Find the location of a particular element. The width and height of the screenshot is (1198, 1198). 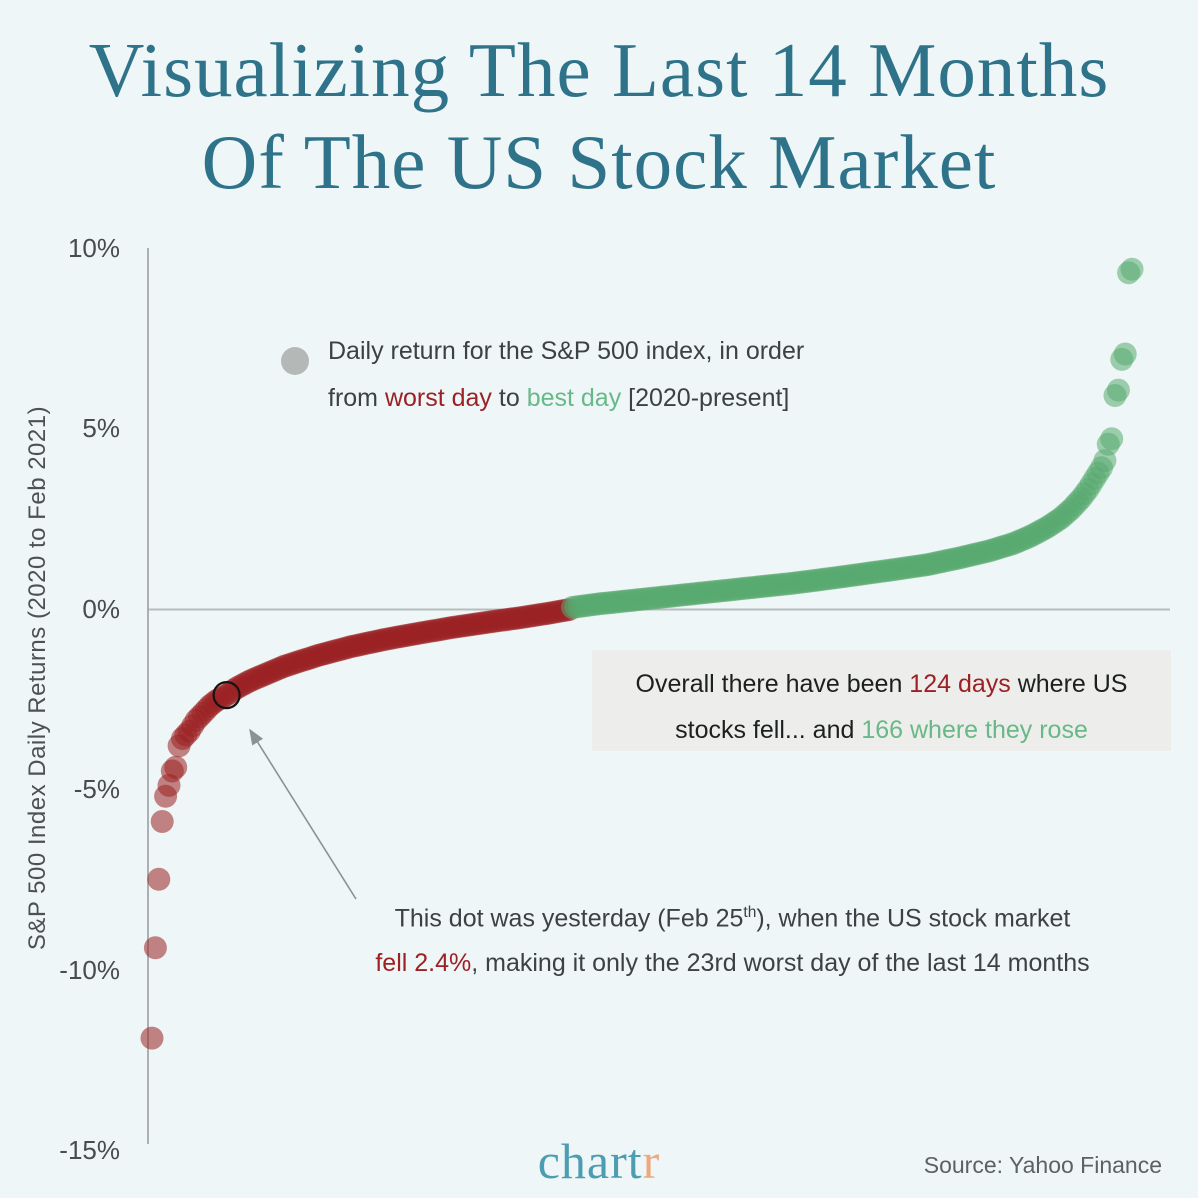

annotation-arrow-icon is located at coordinates (303, 814).